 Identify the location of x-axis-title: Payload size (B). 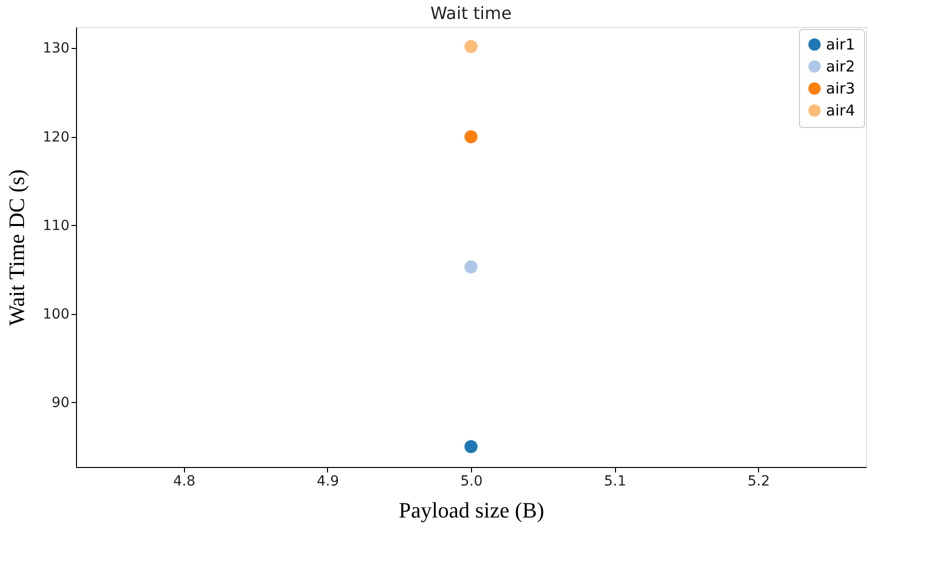
(471, 510).